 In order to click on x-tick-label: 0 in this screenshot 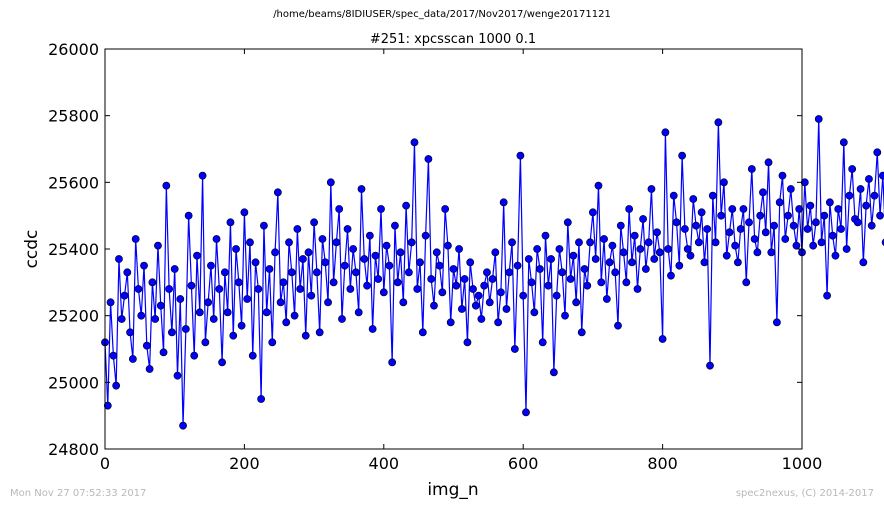, I will do `click(105, 463)`.